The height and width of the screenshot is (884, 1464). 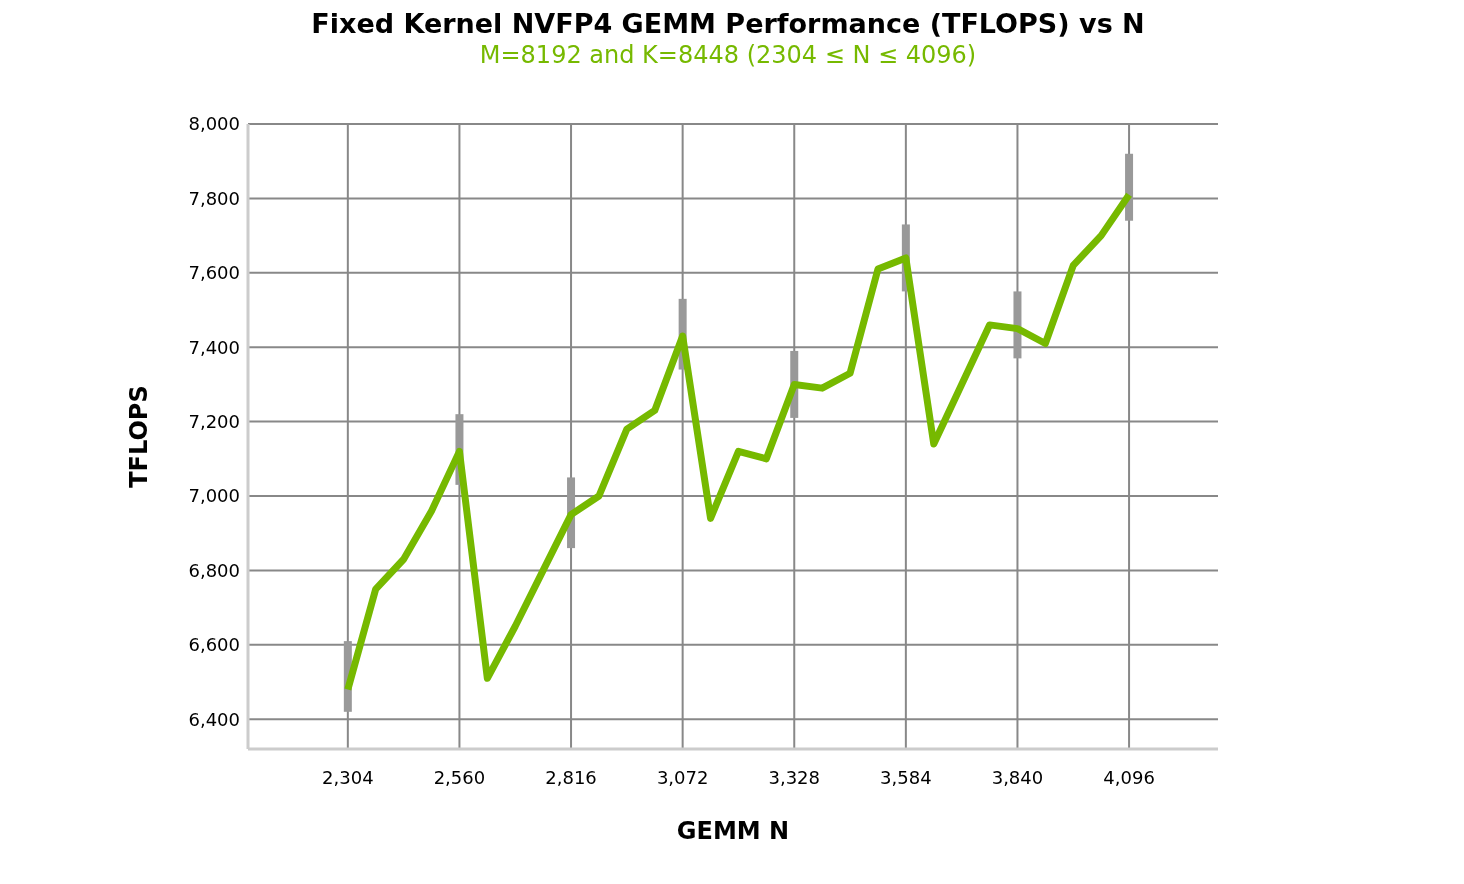 What do you see at coordinates (214, 124) in the screenshot?
I see `y-tick-label: 8,000` at bounding box center [214, 124].